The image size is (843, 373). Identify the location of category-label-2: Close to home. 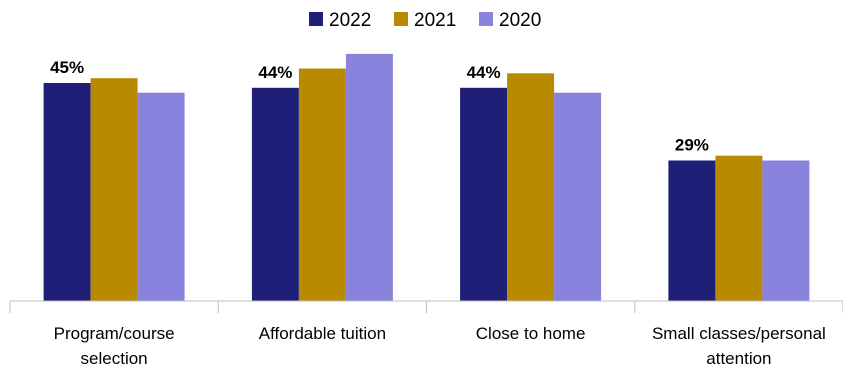
(531, 333).